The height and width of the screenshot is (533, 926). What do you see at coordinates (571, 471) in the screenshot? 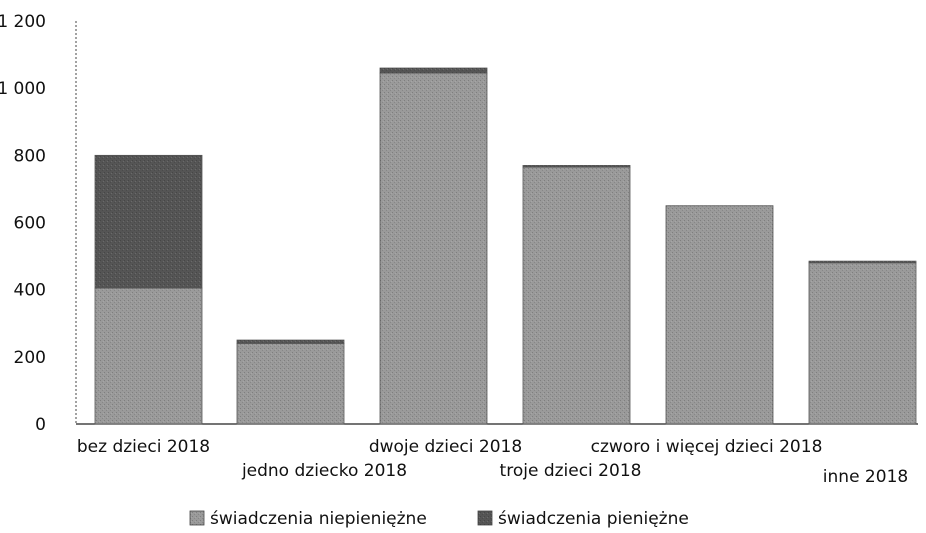
I see `category-label: troje dzieci 2018` at bounding box center [571, 471].